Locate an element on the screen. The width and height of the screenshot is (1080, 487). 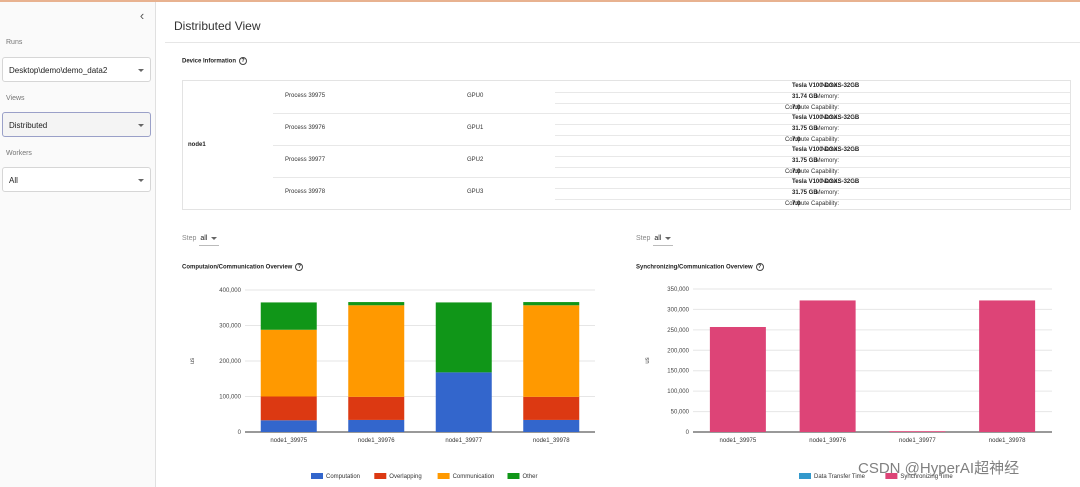
workers-select: All is located at coordinates (76, 179).